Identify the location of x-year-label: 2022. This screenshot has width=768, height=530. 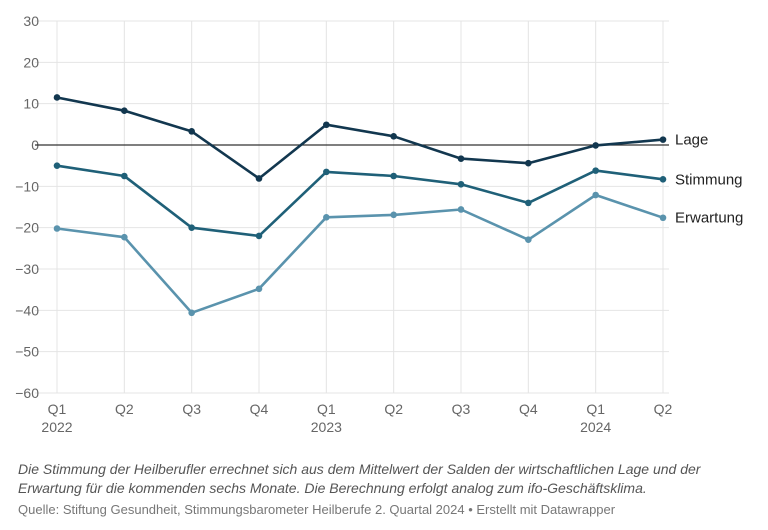
(56, 427).